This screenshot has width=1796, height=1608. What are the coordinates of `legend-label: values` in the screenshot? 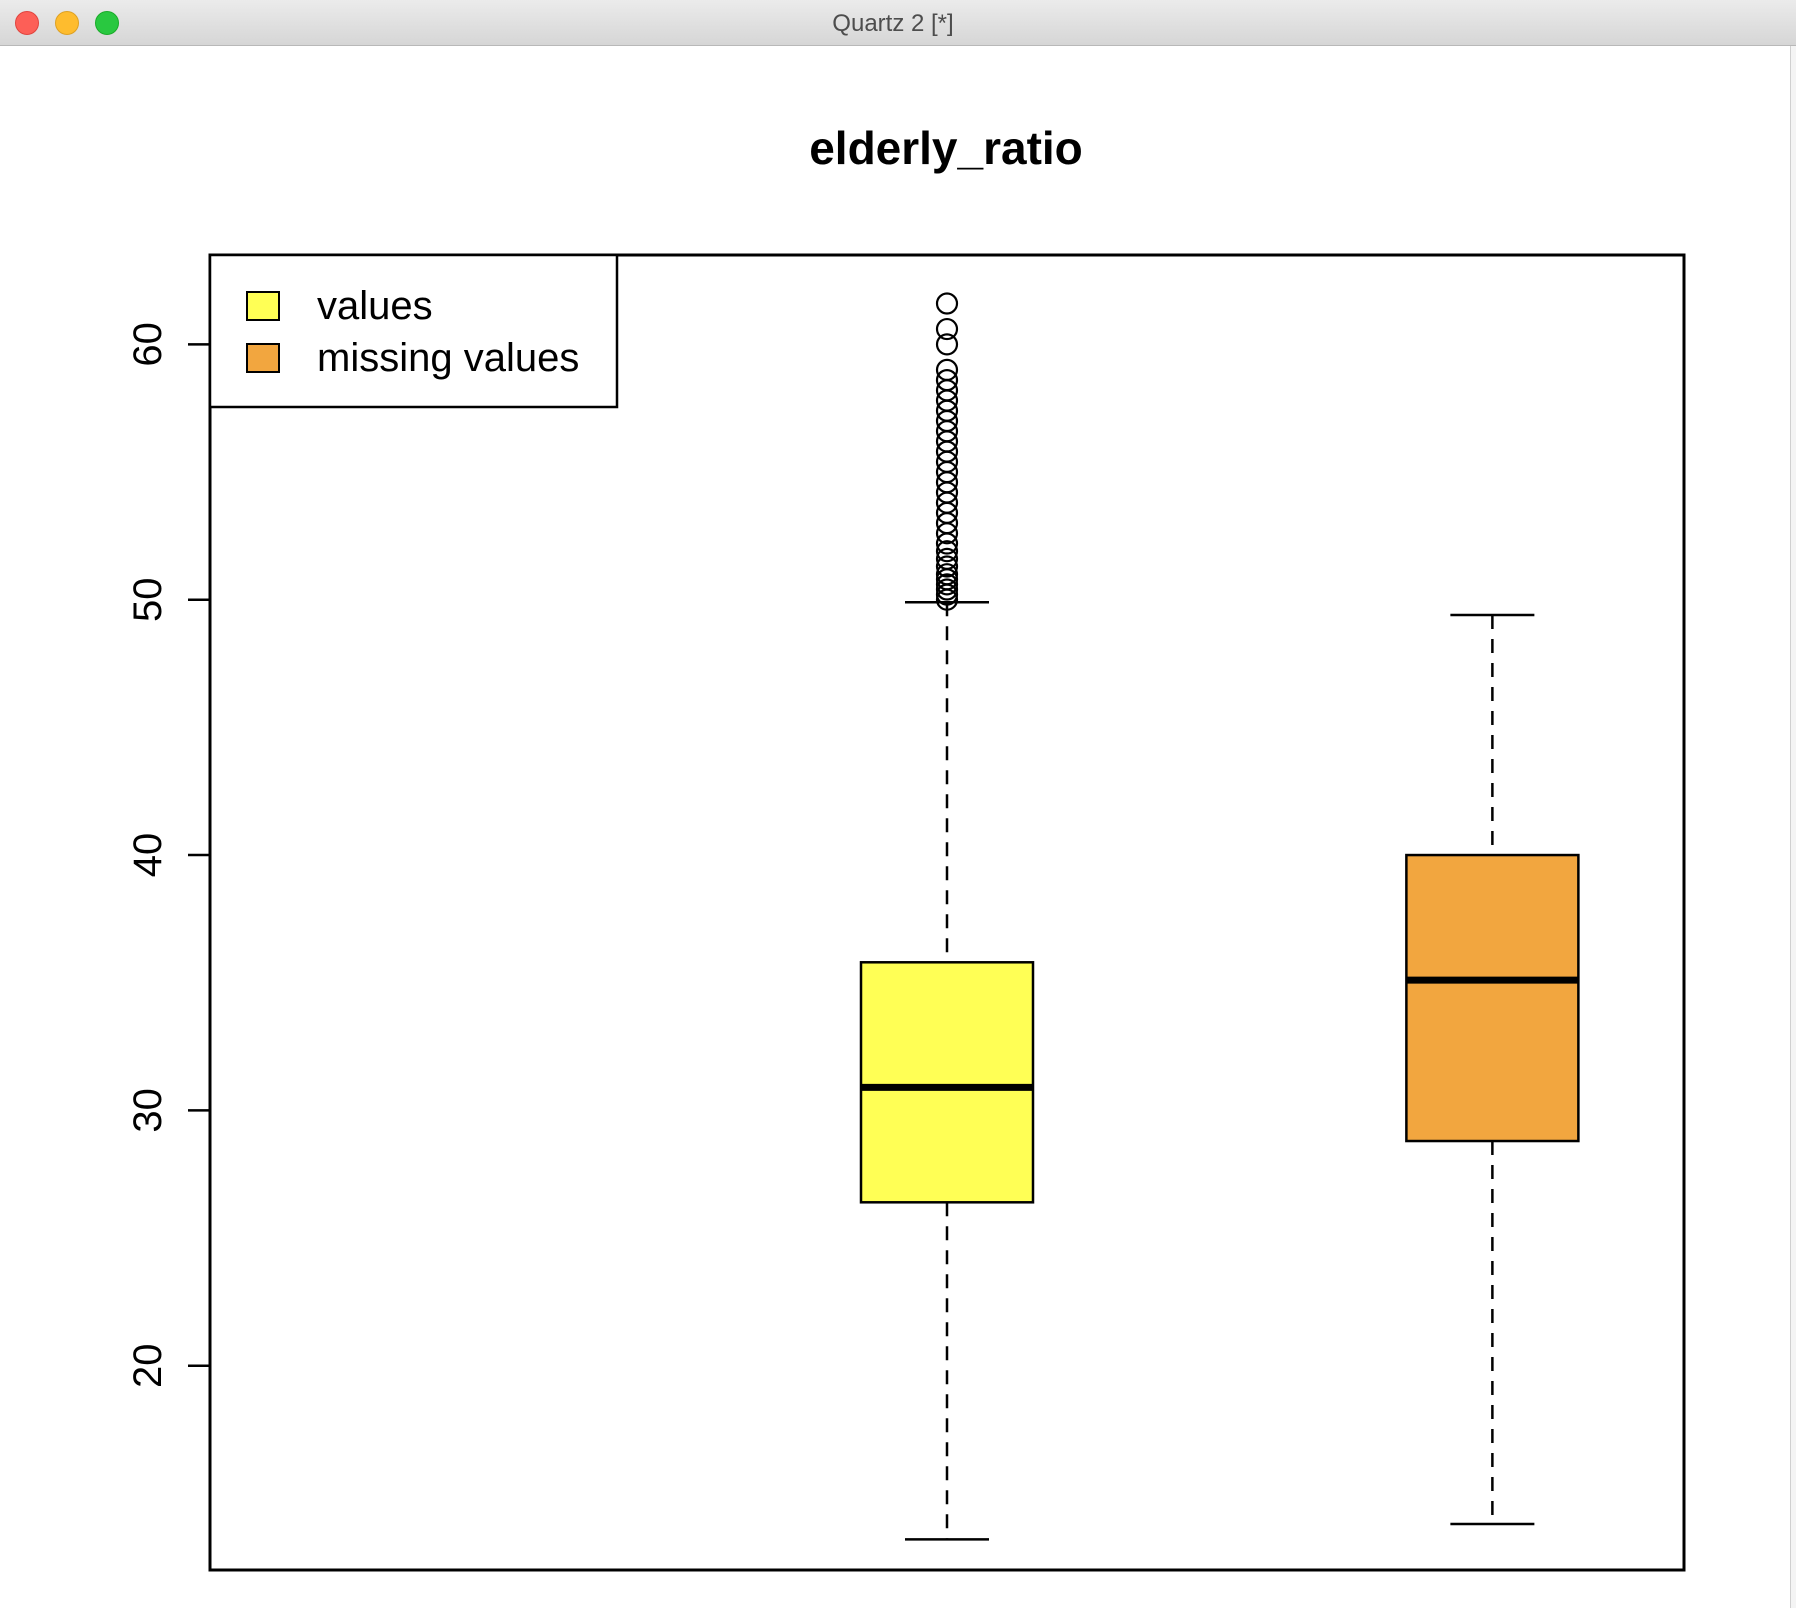 It's located at (375, 306).